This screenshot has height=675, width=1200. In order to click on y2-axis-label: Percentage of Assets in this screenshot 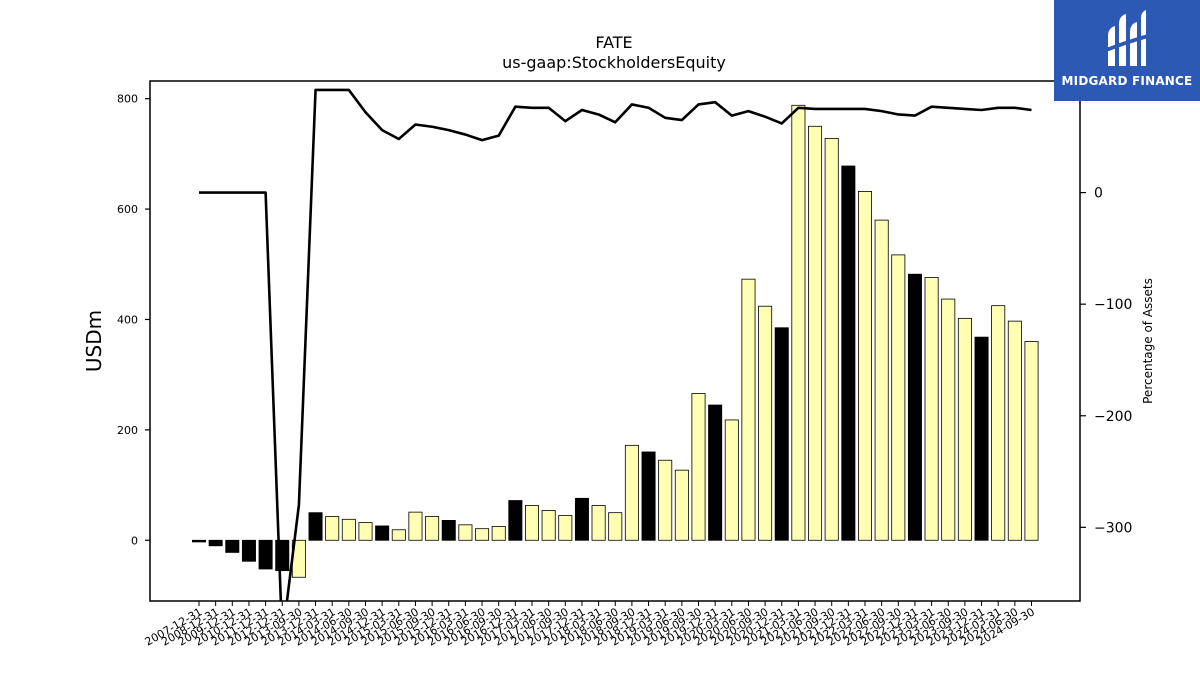, I will do `click(1148, 341)`.